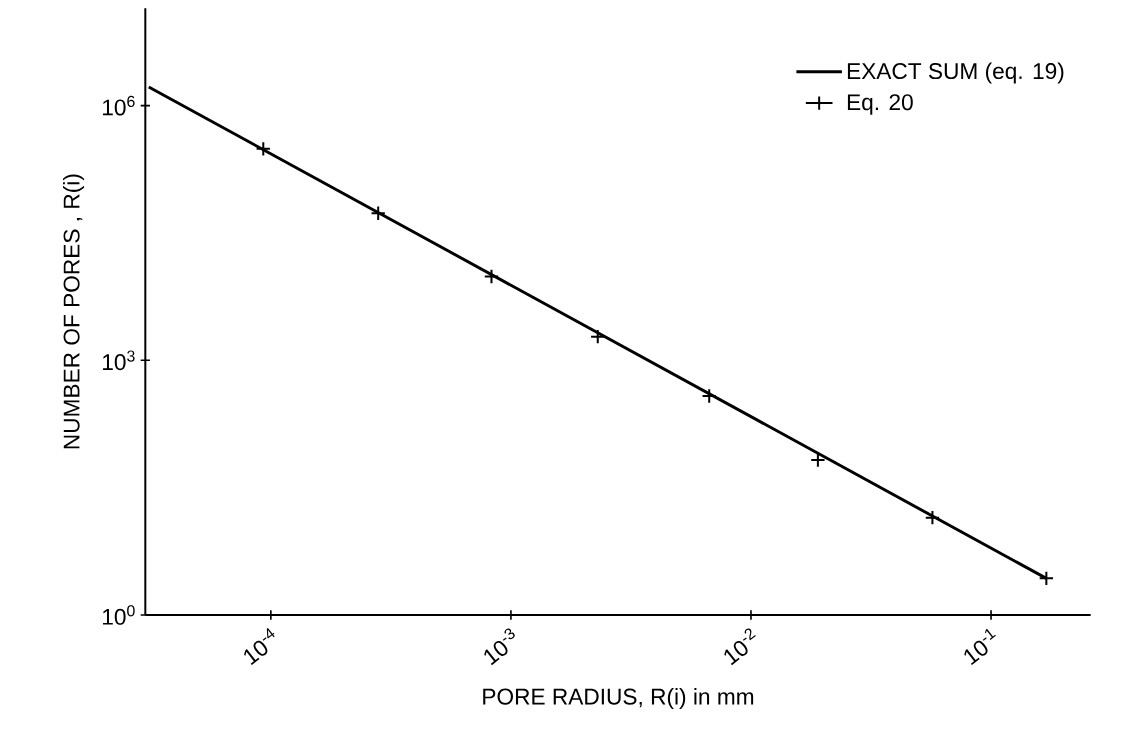  Describe the element at coordinates (980, 646) in the screenshot. I see `x-tick-label: 10$^{-1}$` at that location.